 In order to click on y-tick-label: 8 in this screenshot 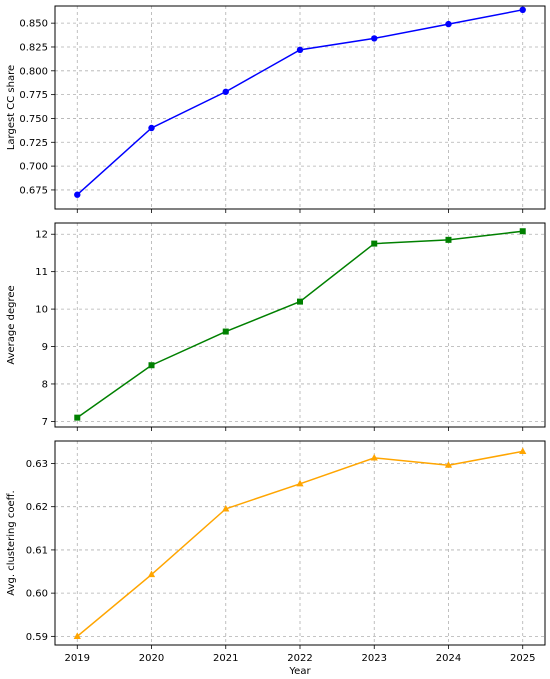, I will do `click(45, 384)`.